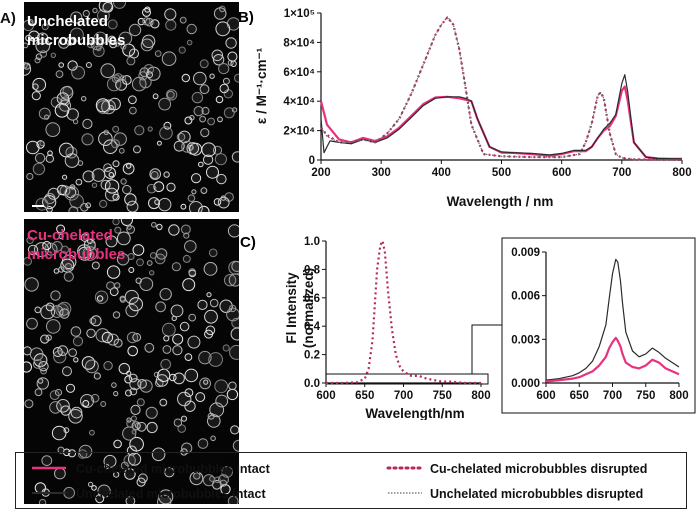  Describe the element at coordinates (364, 396) in the screenshot. I see `x-tick-label: 650` at that location.